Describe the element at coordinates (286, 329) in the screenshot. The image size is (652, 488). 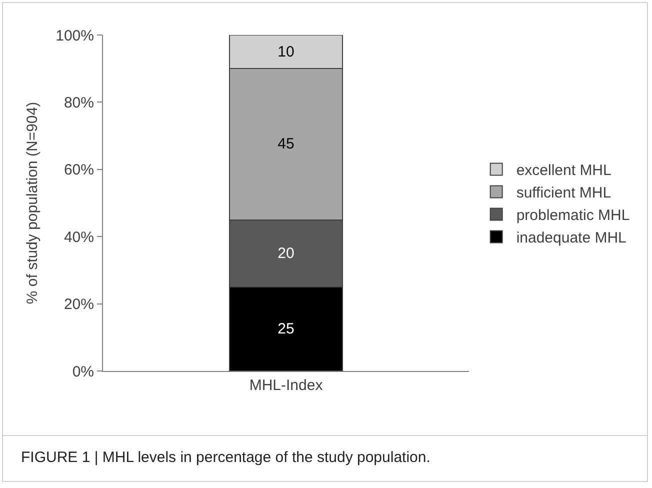
I see `data-label: 25` at that location.